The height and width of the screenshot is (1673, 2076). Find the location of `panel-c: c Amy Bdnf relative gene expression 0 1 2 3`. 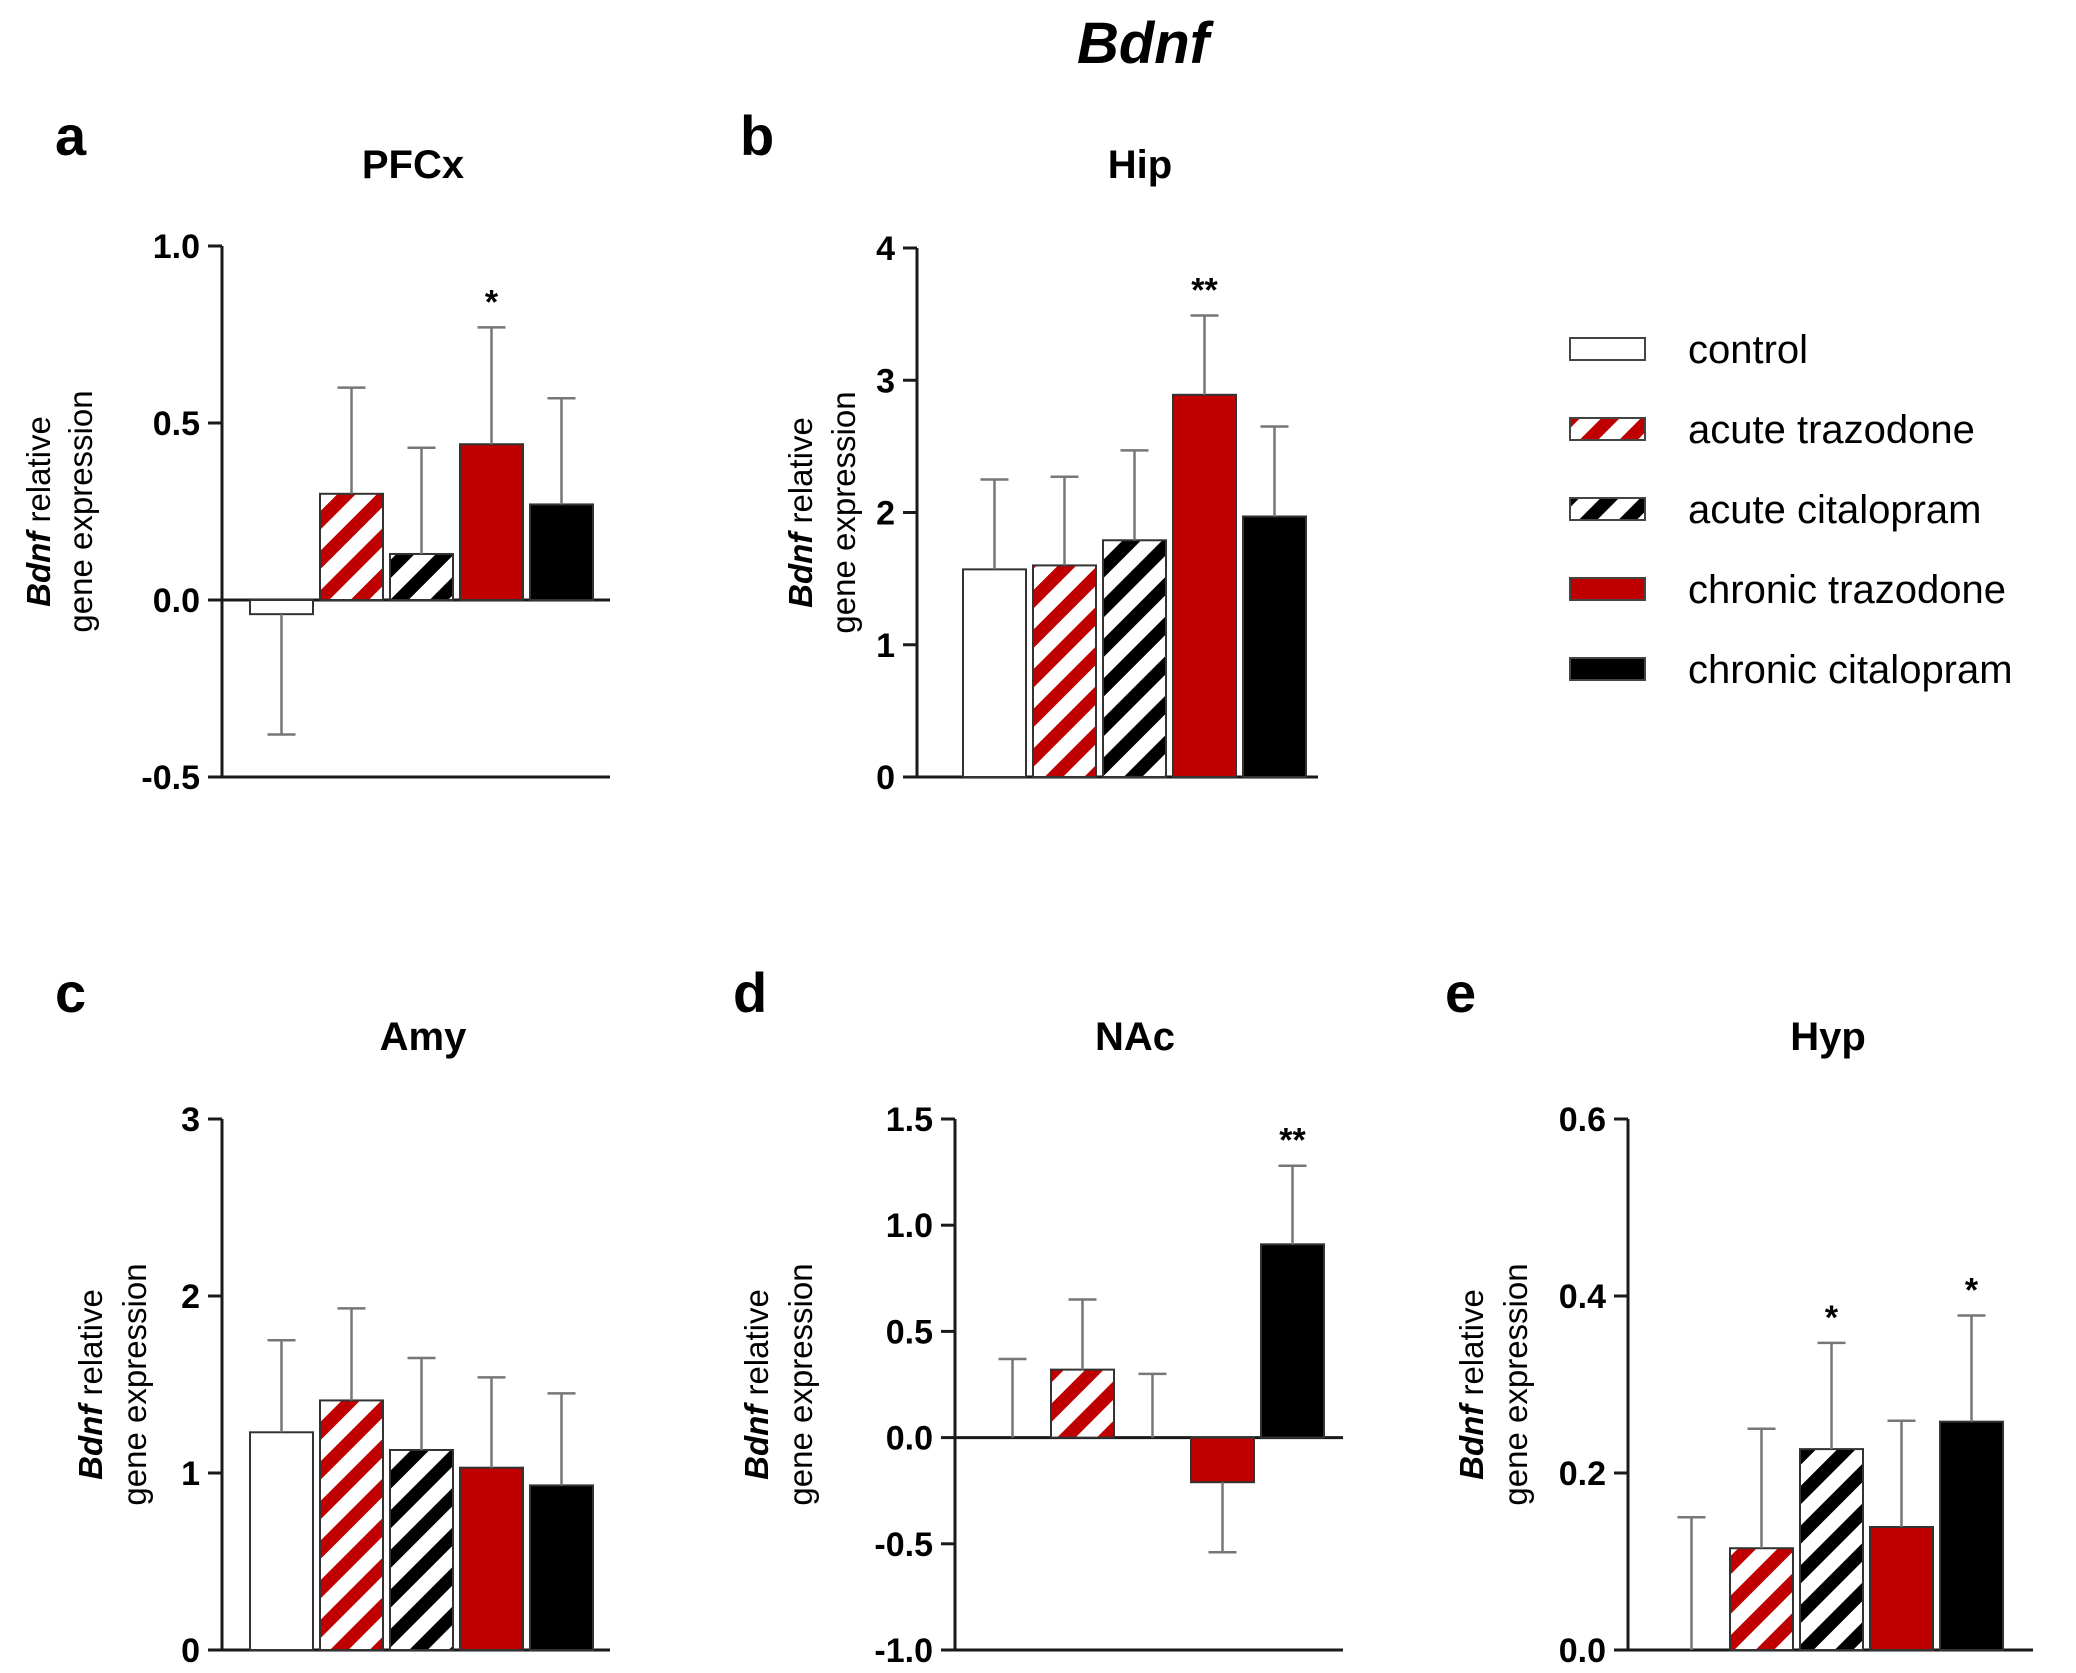

panel-c: c Amy Bdnf relative gene expression 0 1 2 3 is located at coordinates (332, 1315).